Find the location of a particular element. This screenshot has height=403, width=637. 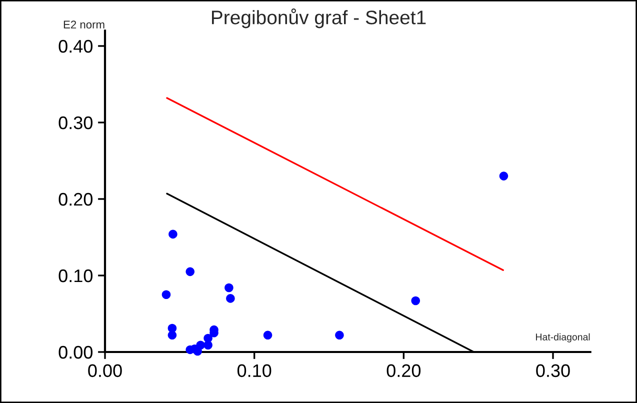

chart-title: Pregibonův graf - Sheet1 is located at coordinates (319, 18).